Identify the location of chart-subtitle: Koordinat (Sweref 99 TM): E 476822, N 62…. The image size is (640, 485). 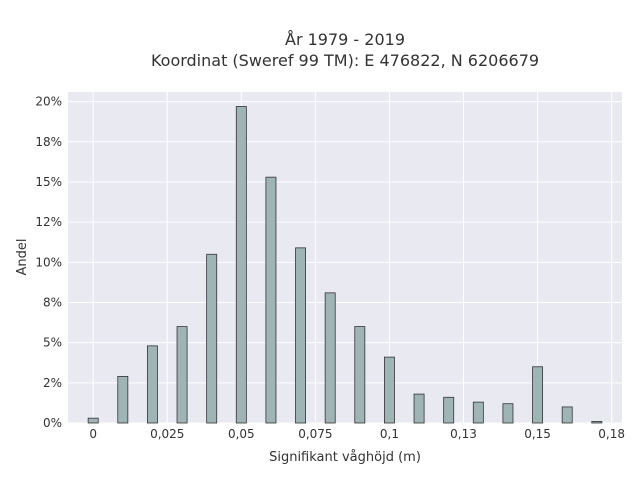
(345, 60).